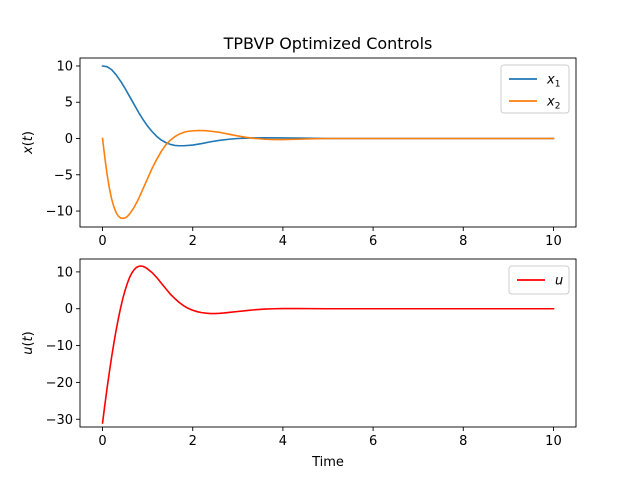 The image size is (640, 480). What do you see at coordinates (539, 280) in the screenshot?
I see `legend: u` at bounding box center [539, 280].